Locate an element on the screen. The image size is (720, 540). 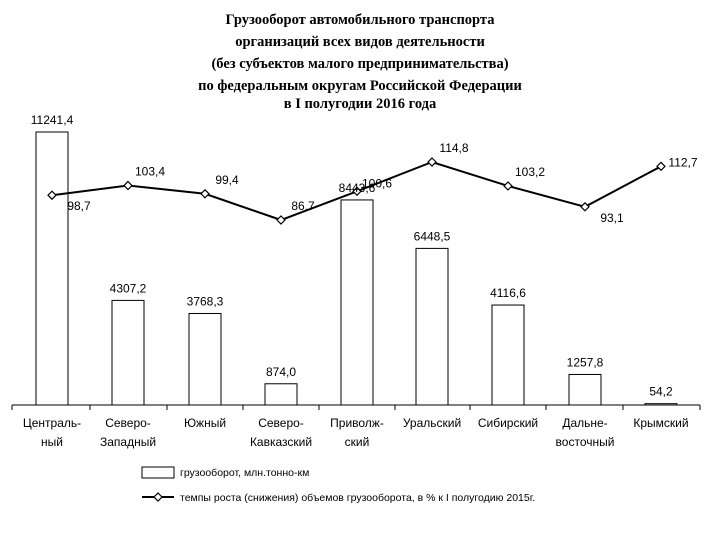
category-label: Уральский is located at coordinates (432, 423).